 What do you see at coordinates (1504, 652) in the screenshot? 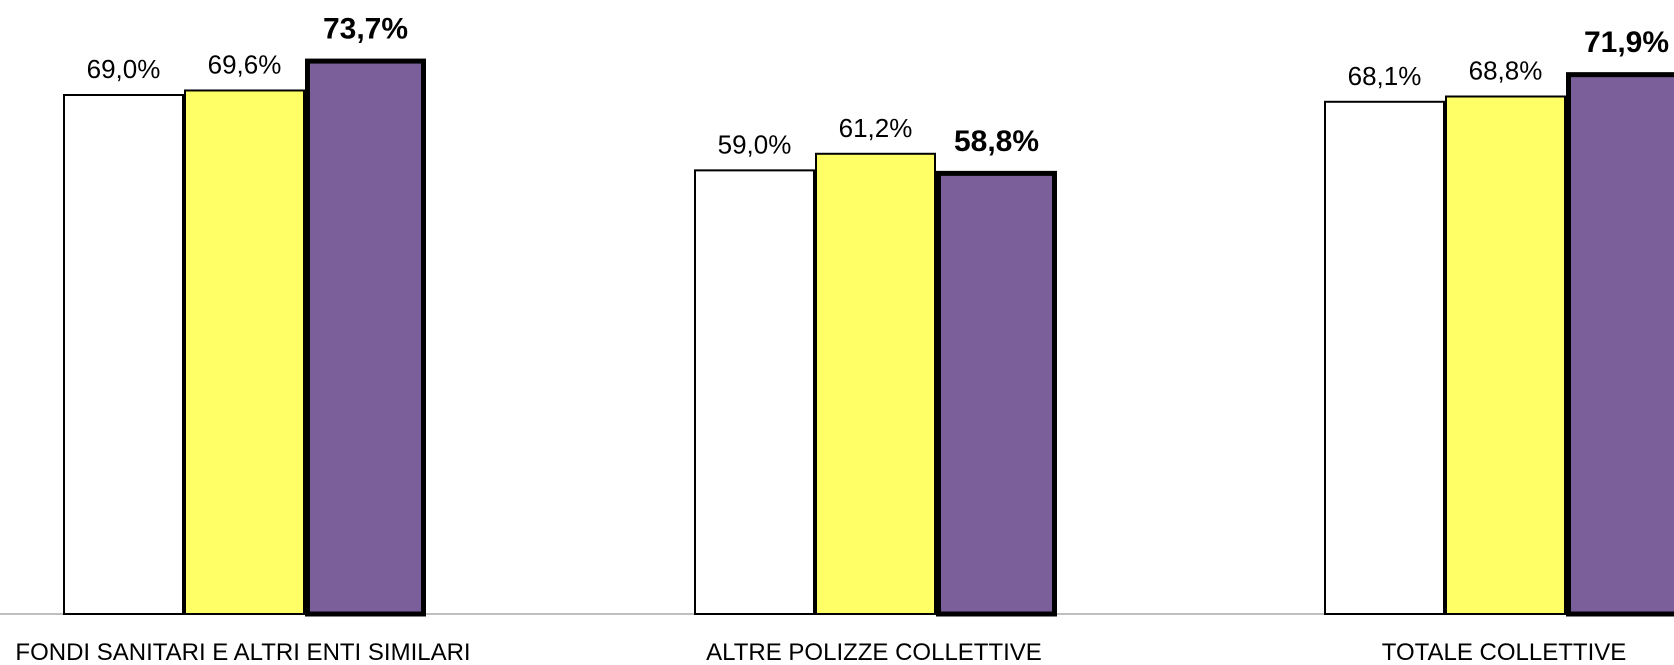
I see `category-label-totale: TOTALE COLLETTIVE` at bounding box center [1504, 652].